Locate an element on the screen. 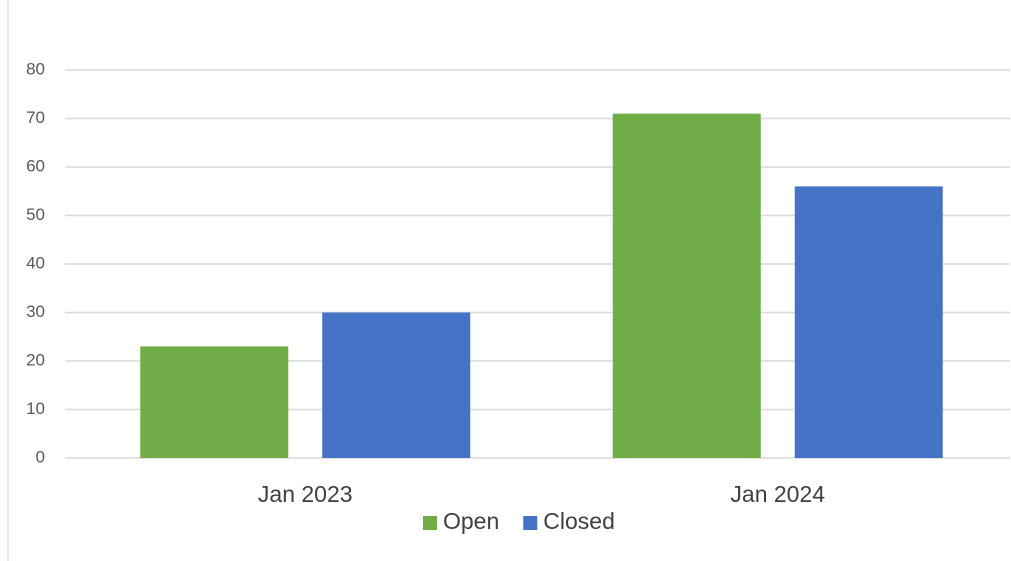 Image resolution: width=1011 pixels, height=561 pixels. y-tick-label: 10 is located at coordinates (35, 408).